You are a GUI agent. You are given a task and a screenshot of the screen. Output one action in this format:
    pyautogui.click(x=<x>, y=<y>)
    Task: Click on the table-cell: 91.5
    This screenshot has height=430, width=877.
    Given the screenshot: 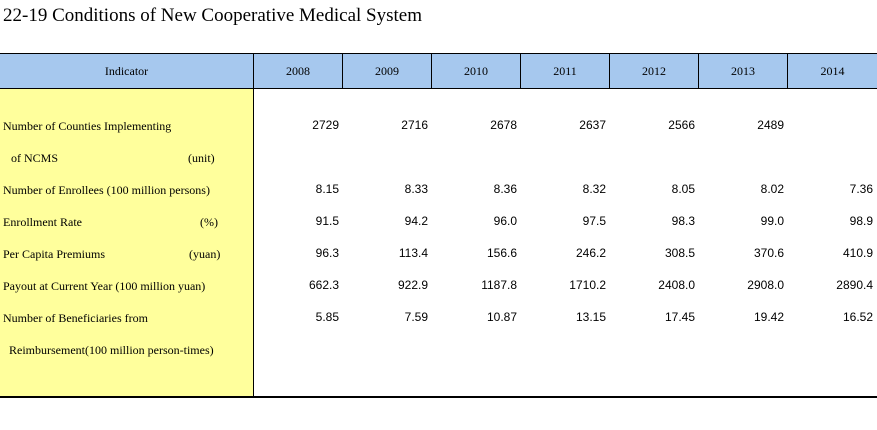 What is the action you would take?
    pyautogui.click(x=327, y=221)
    